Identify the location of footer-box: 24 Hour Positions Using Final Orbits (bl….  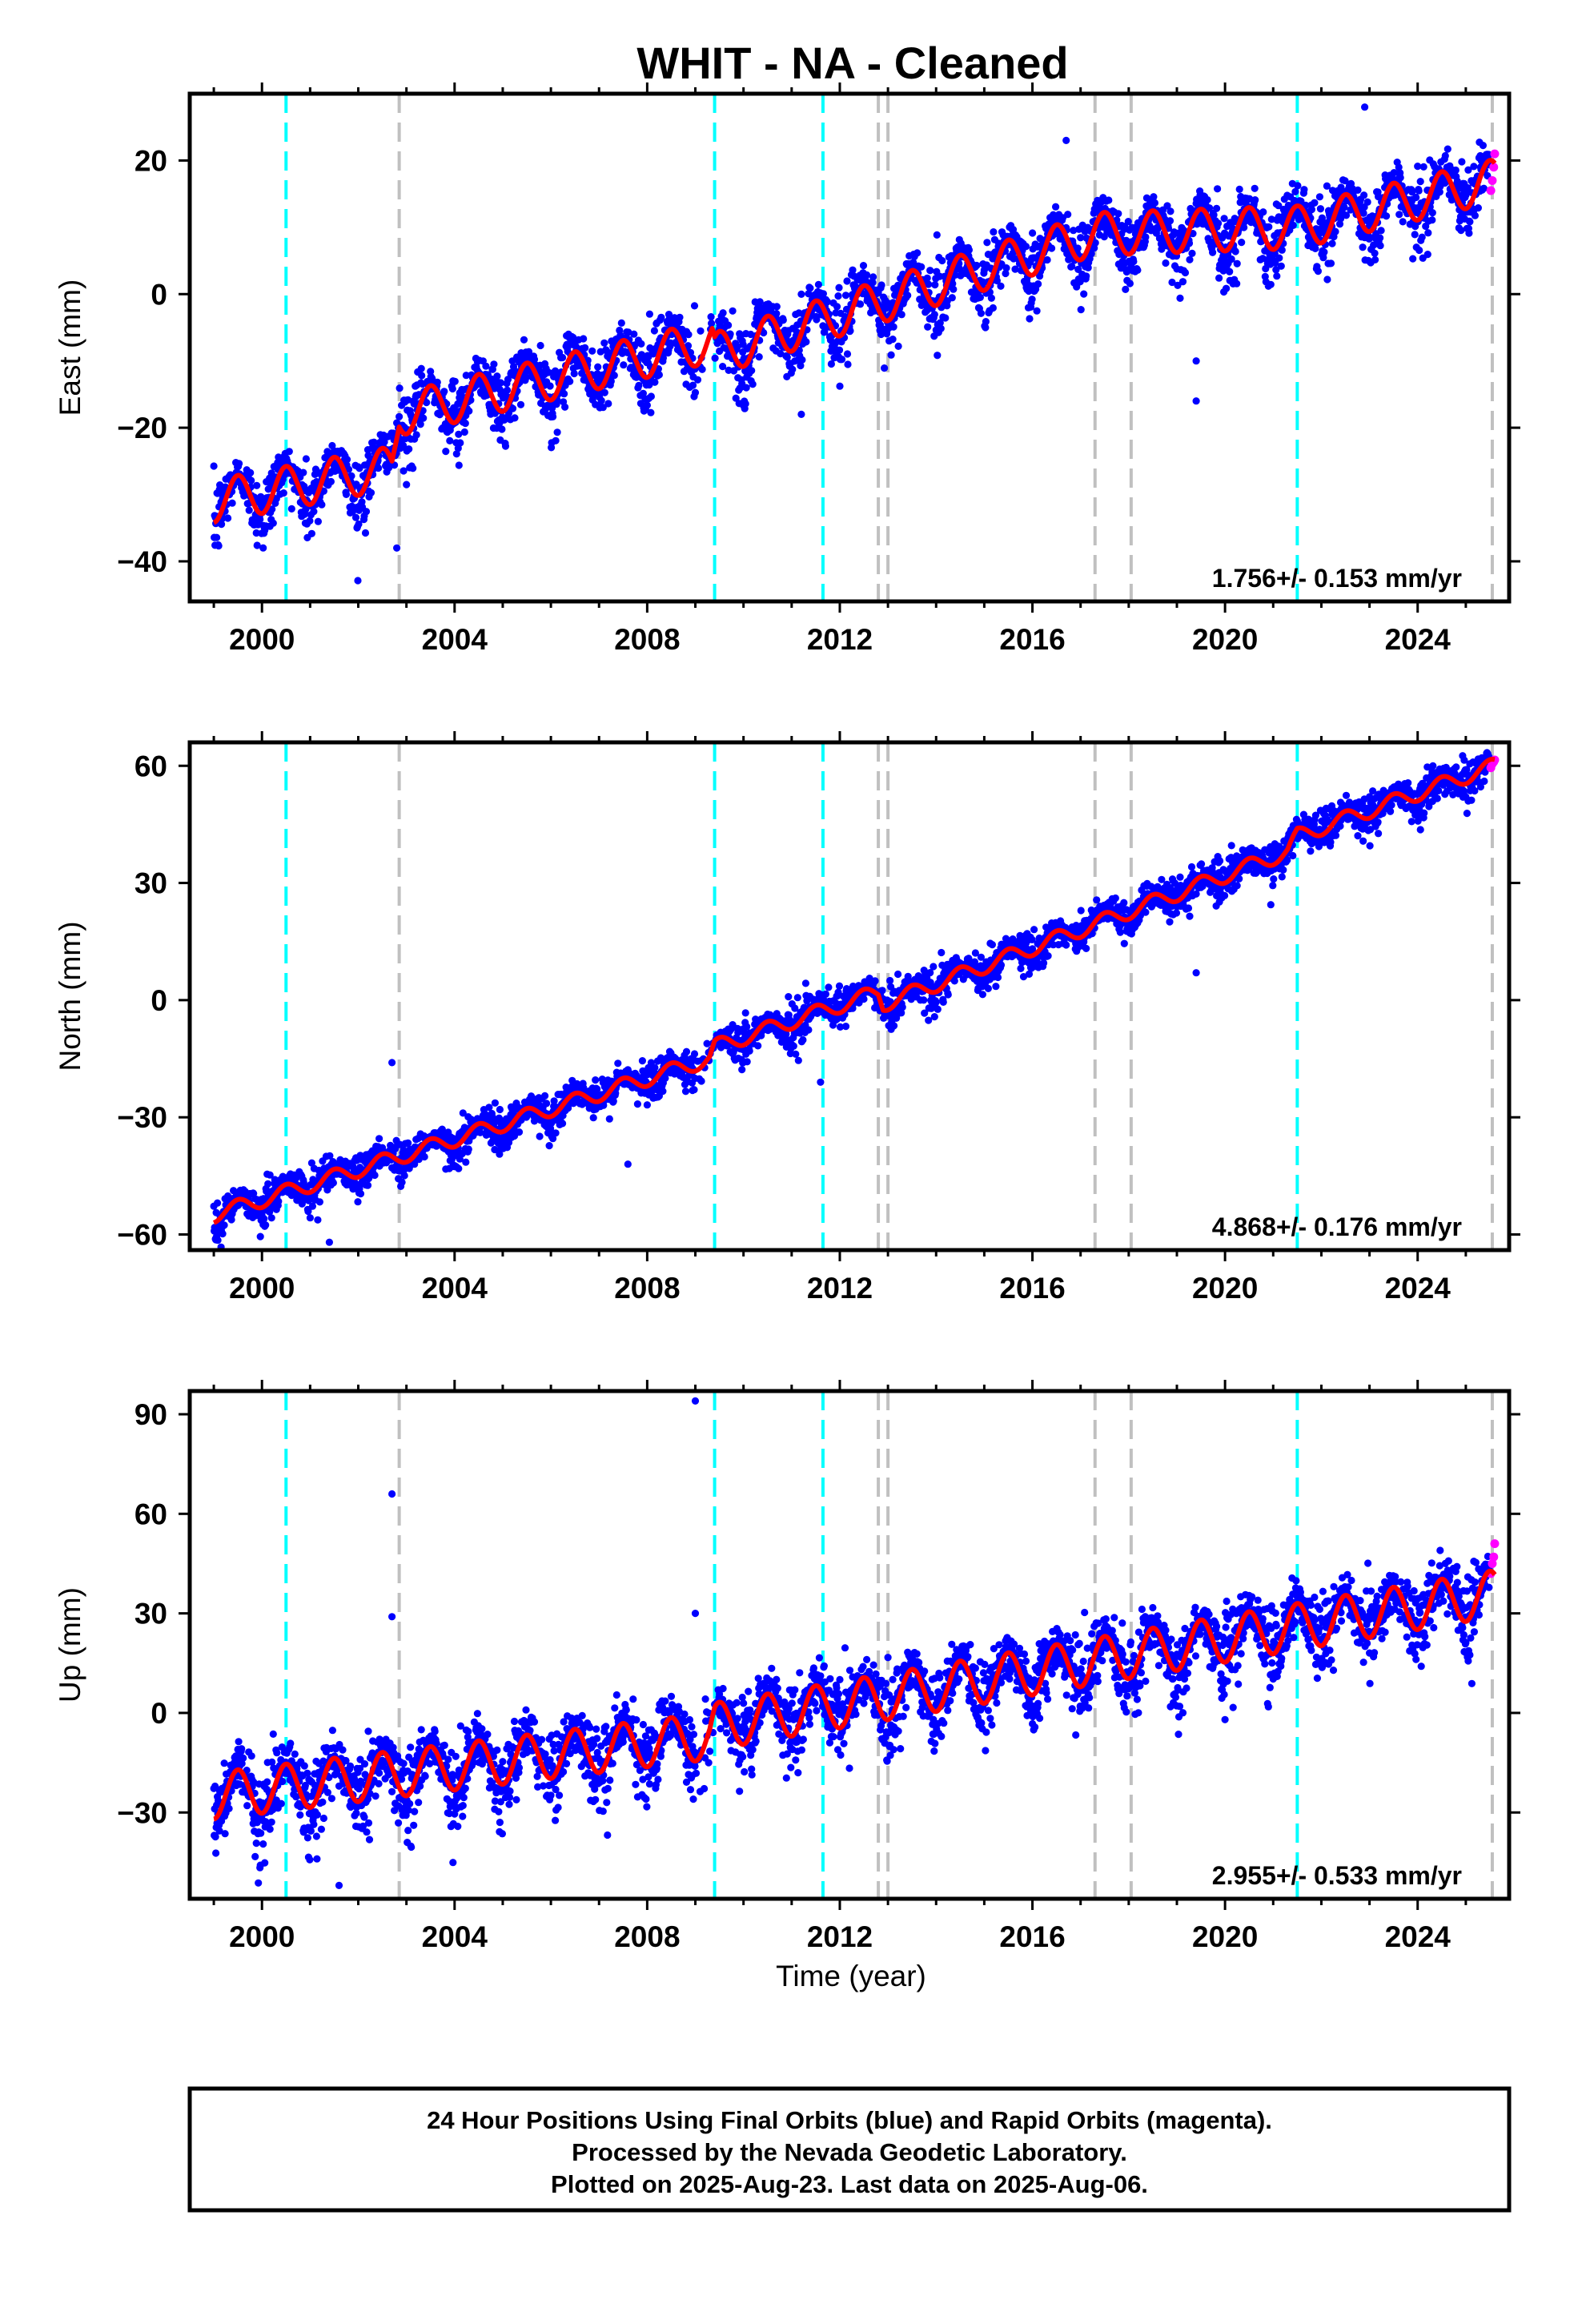
(849, 2150).